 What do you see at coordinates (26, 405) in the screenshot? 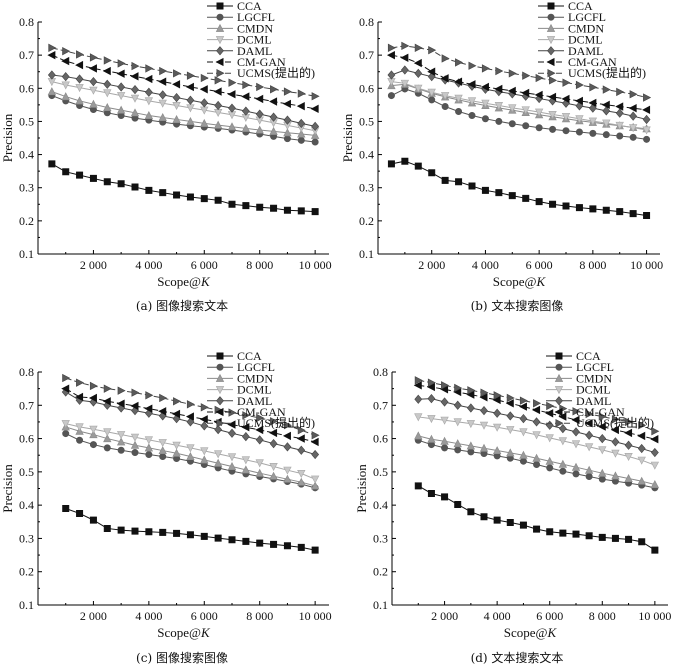
I see `y-tick-label: 0.7` at bounding box center [26, 405].